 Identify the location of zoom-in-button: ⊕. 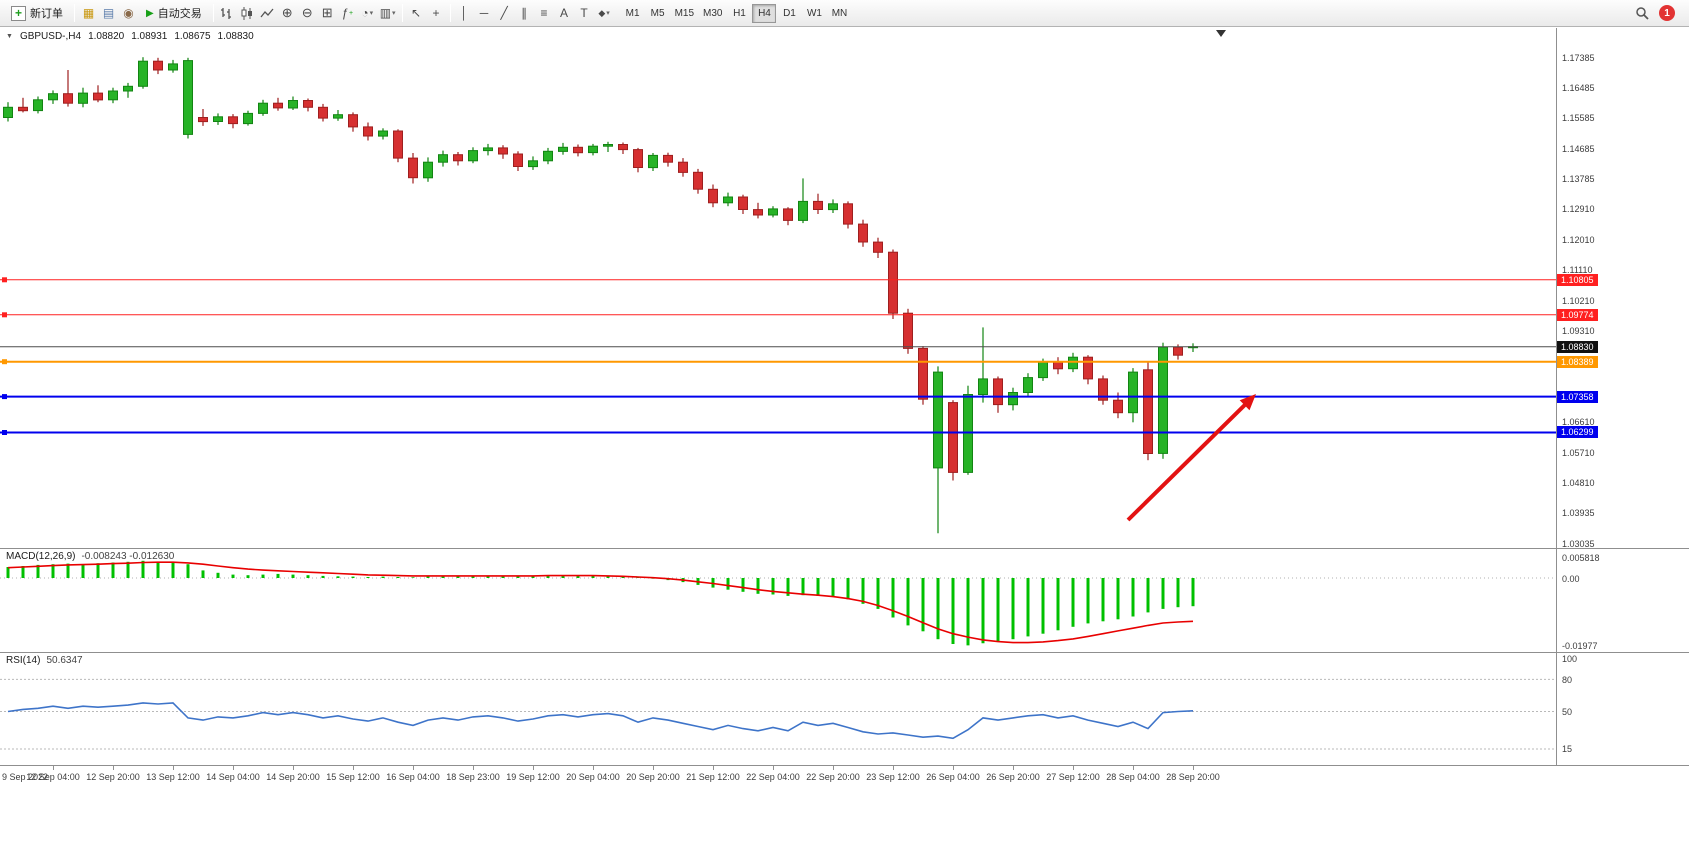
(287, 13).